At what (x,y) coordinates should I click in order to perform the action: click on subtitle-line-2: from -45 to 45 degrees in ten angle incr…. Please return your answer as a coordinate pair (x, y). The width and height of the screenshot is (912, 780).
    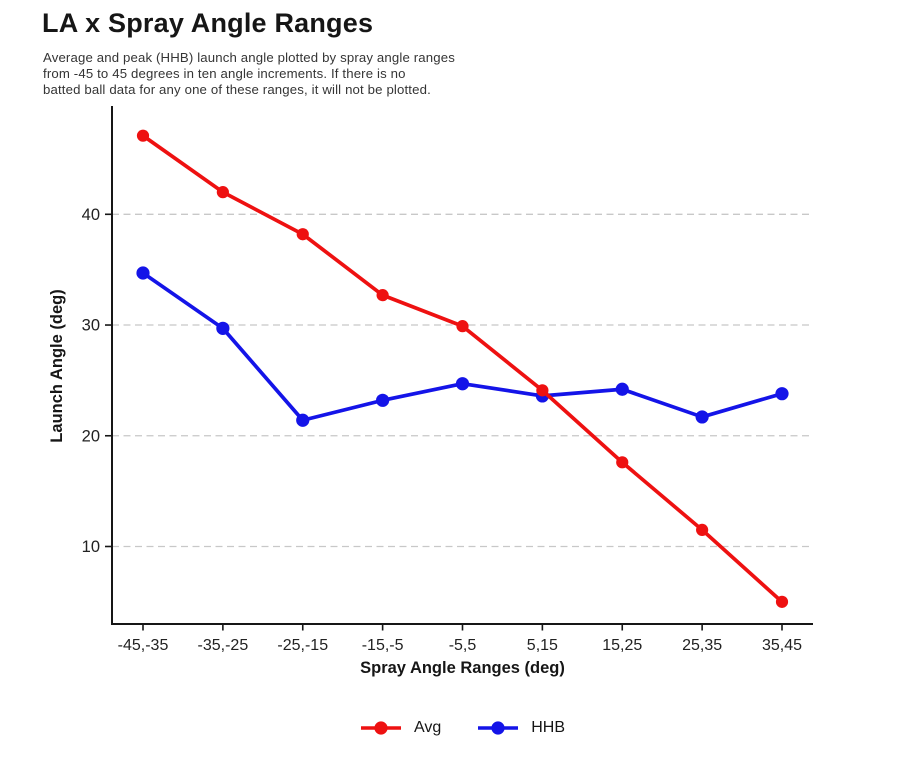
    Looking at the image, I should click on (224, 74).